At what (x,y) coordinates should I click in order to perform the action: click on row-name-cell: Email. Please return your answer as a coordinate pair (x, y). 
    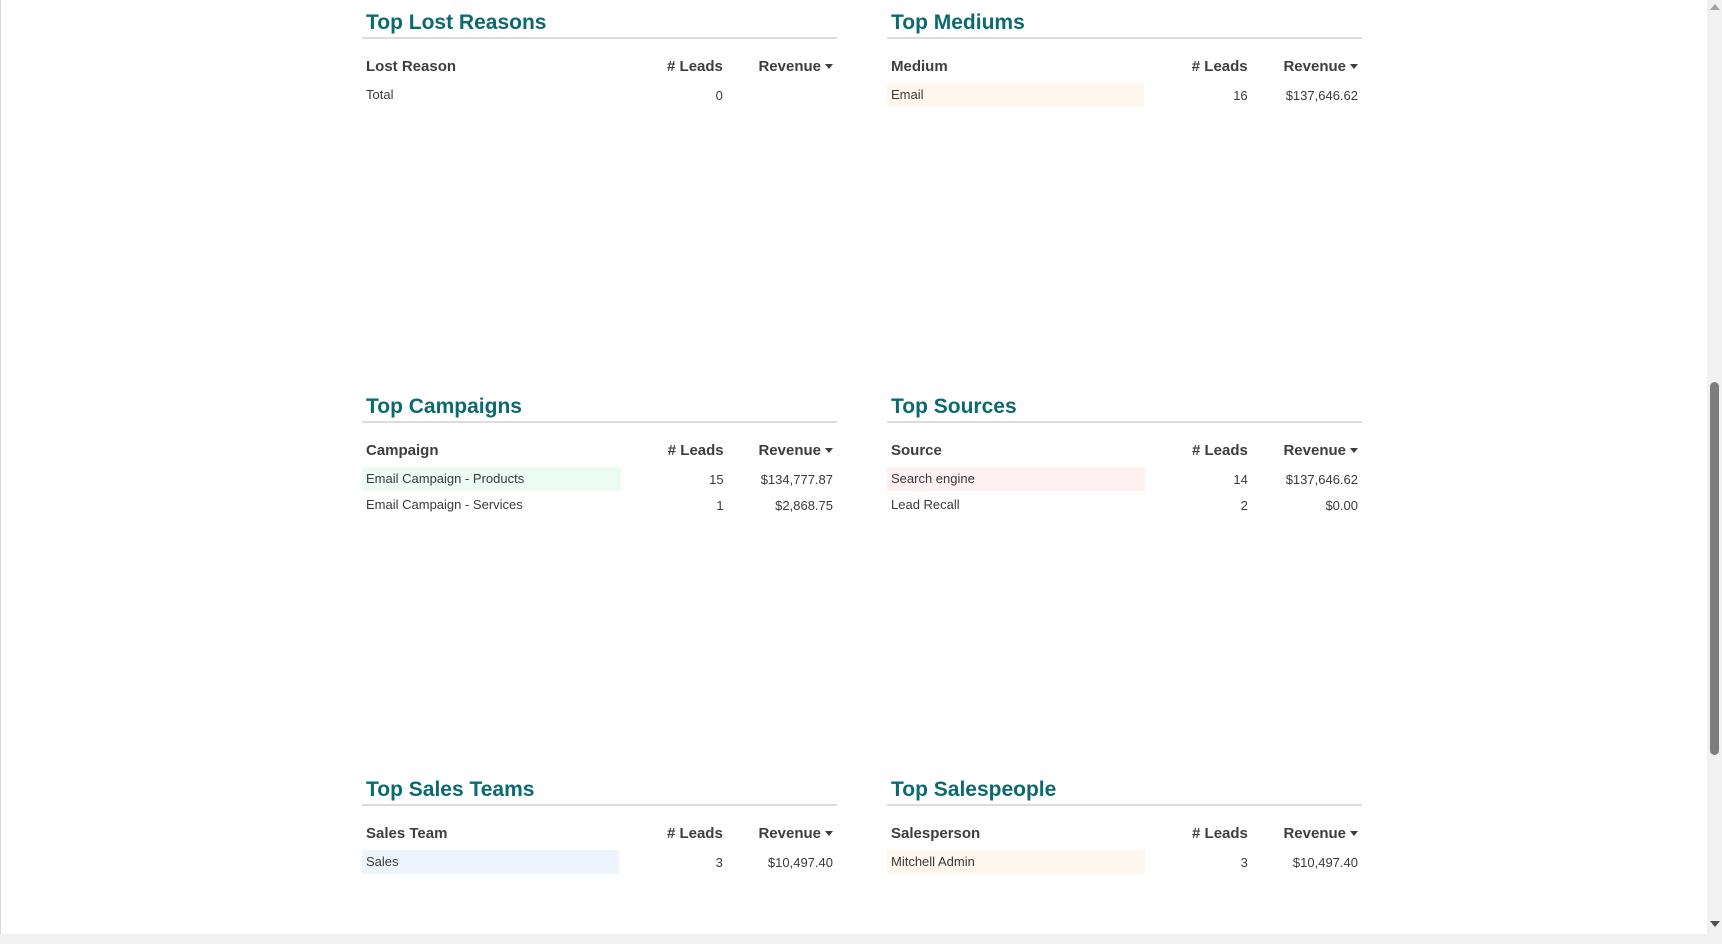
    Looking at the image, I should click on (1017, 95).